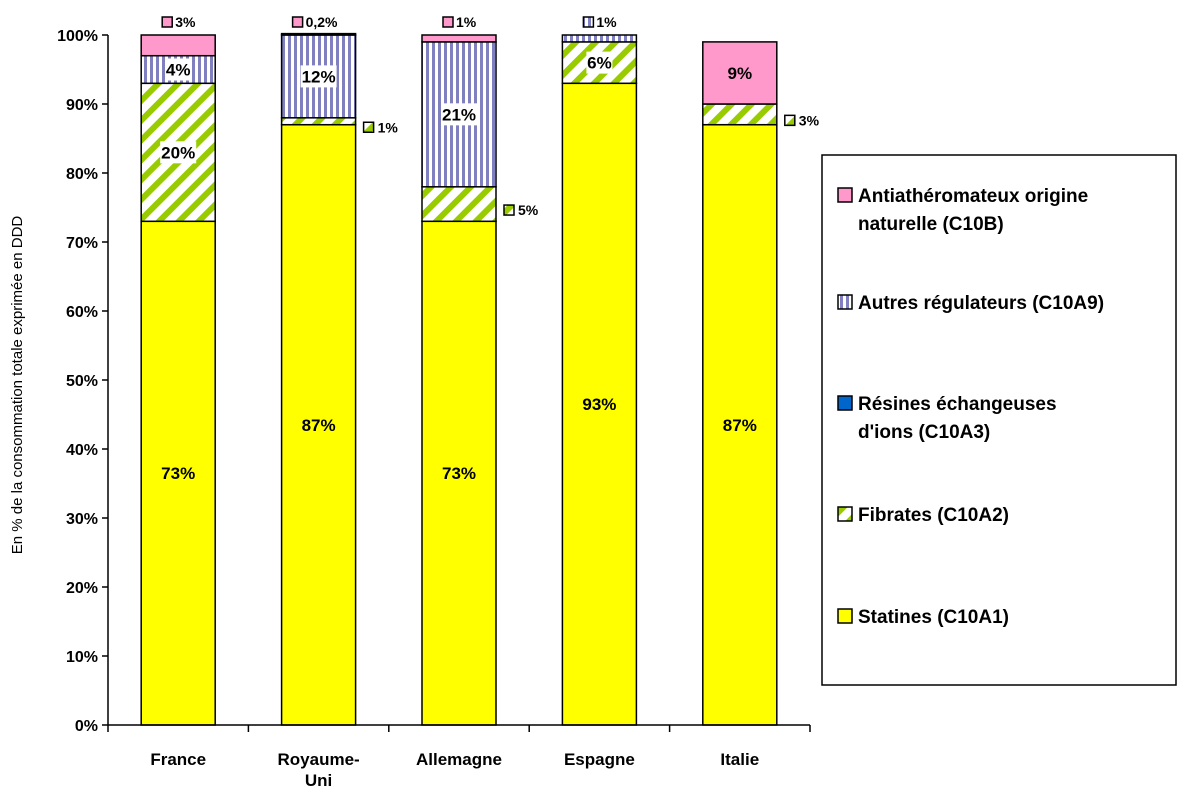 This screenshot has height=801, width=1179. I want to click on legend-label: Antiathéromateux origine, so click(973, 196).